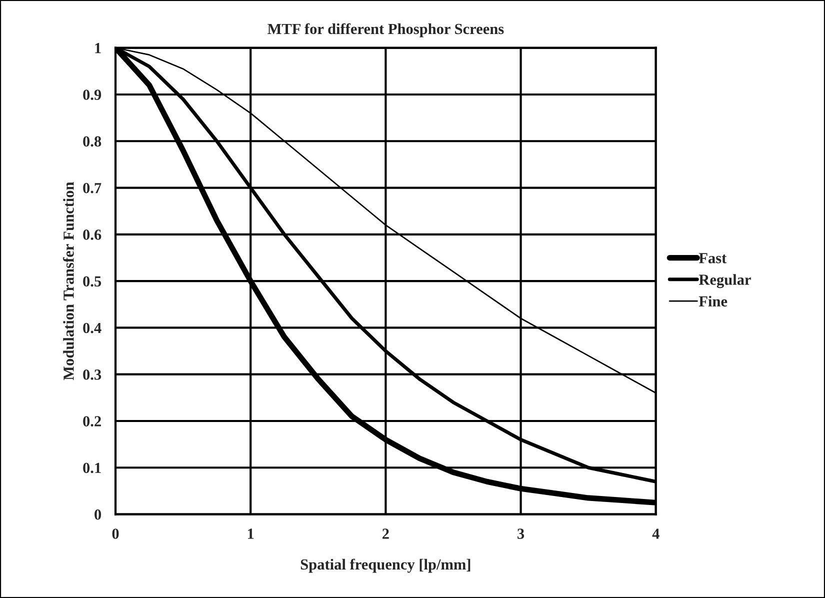 The width and height of the screenshot is (825, 598). What do you see at coordinates (115, 533) in the screenshot?
I see `x-tick-label: 0` at bounding box center [115, 533].